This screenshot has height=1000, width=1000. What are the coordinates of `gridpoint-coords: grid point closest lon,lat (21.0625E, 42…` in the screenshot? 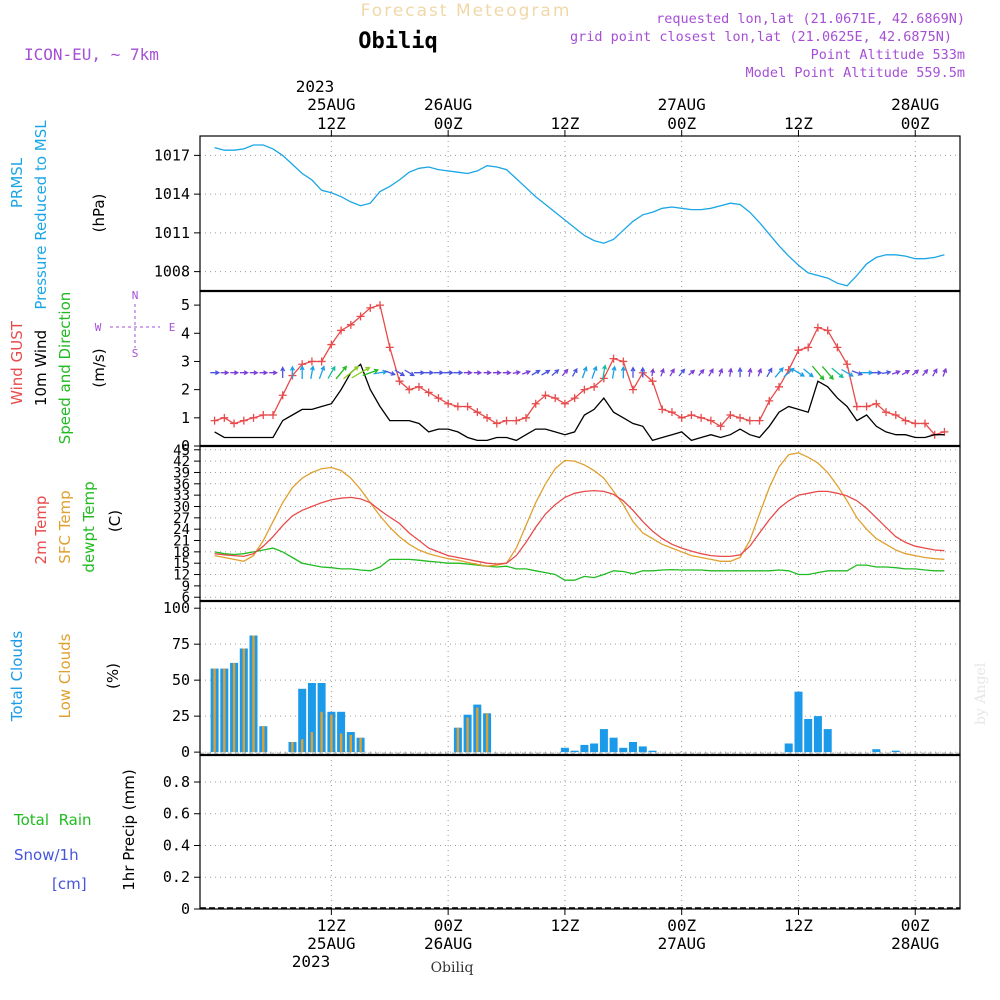 It's located at (761, 37).